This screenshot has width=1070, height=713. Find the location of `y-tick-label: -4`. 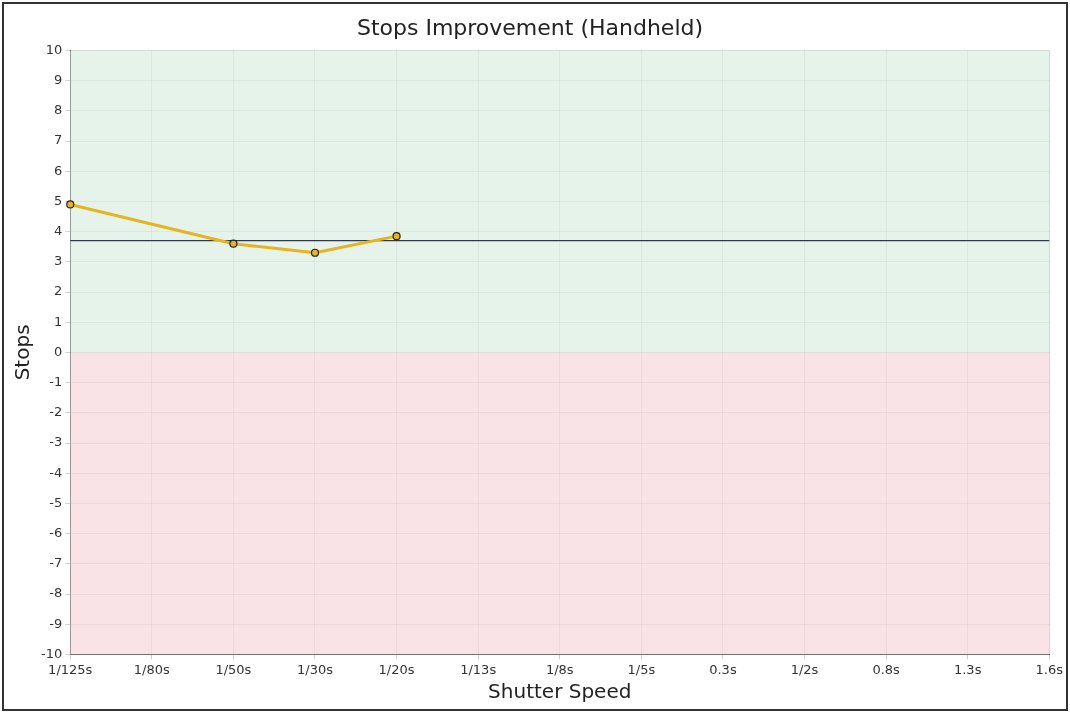

y-tick-label: -4 is located at coordinates (56, 472).